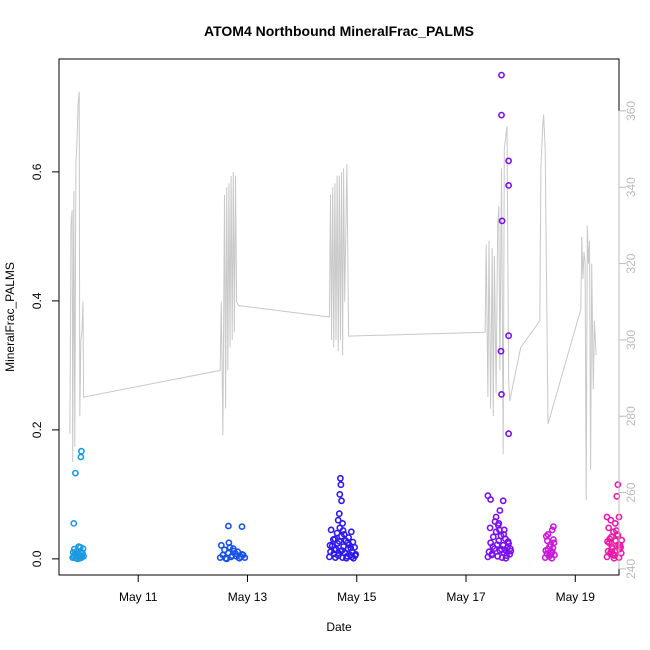 Image resolution: width=650 pixels, height=650 pixels. Describe the element at coordinates (631, 340) in the screenshot. I see `y2-tick-label: 300` at that location.